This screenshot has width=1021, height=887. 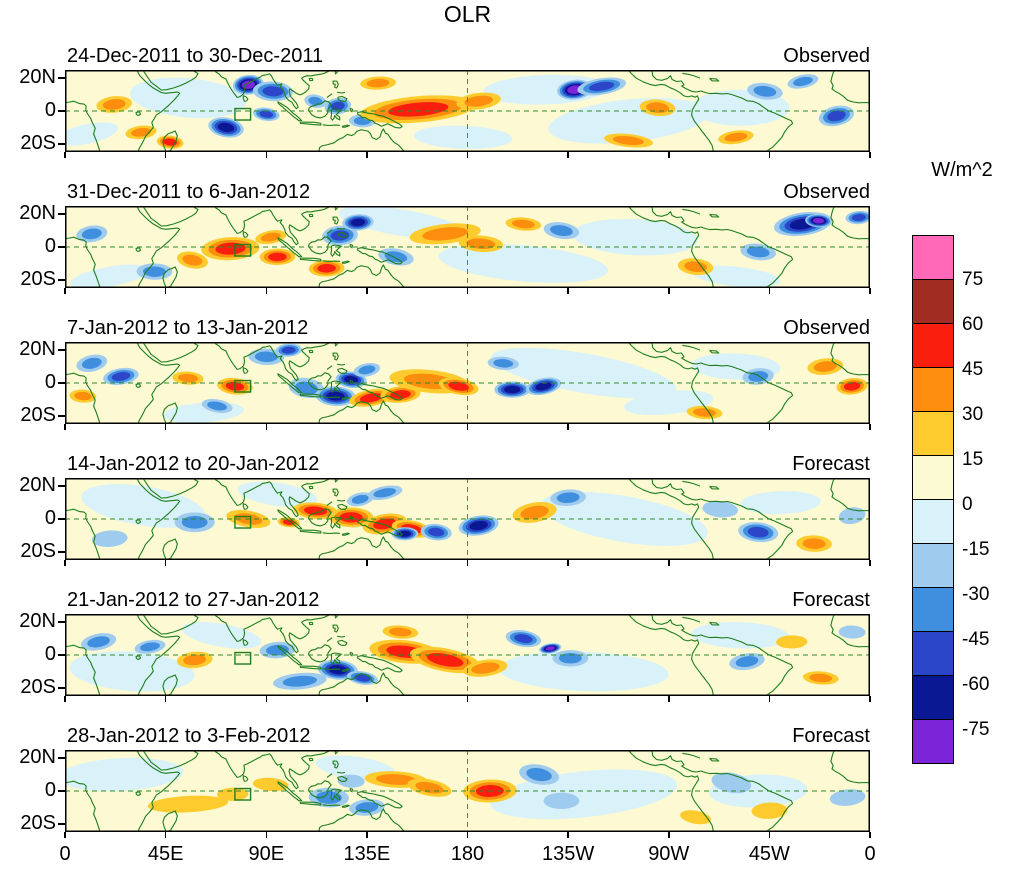 I want to click on colorbar-tick-label: 30, so click(x=973, y=414).